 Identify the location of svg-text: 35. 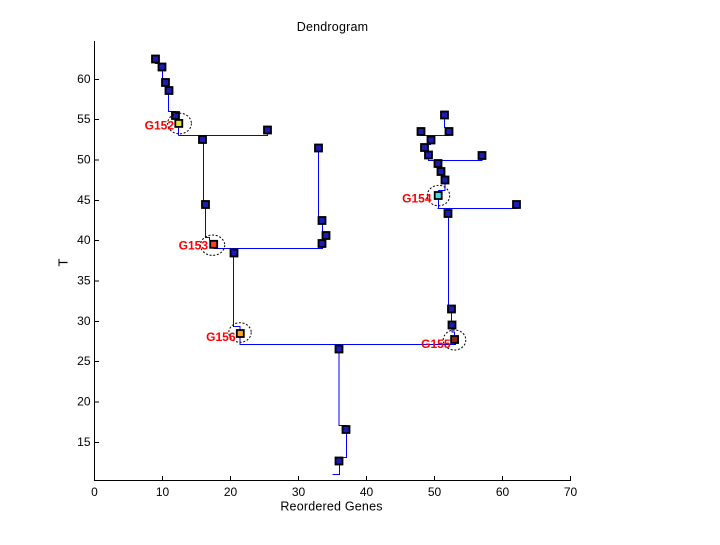
(84, 281).